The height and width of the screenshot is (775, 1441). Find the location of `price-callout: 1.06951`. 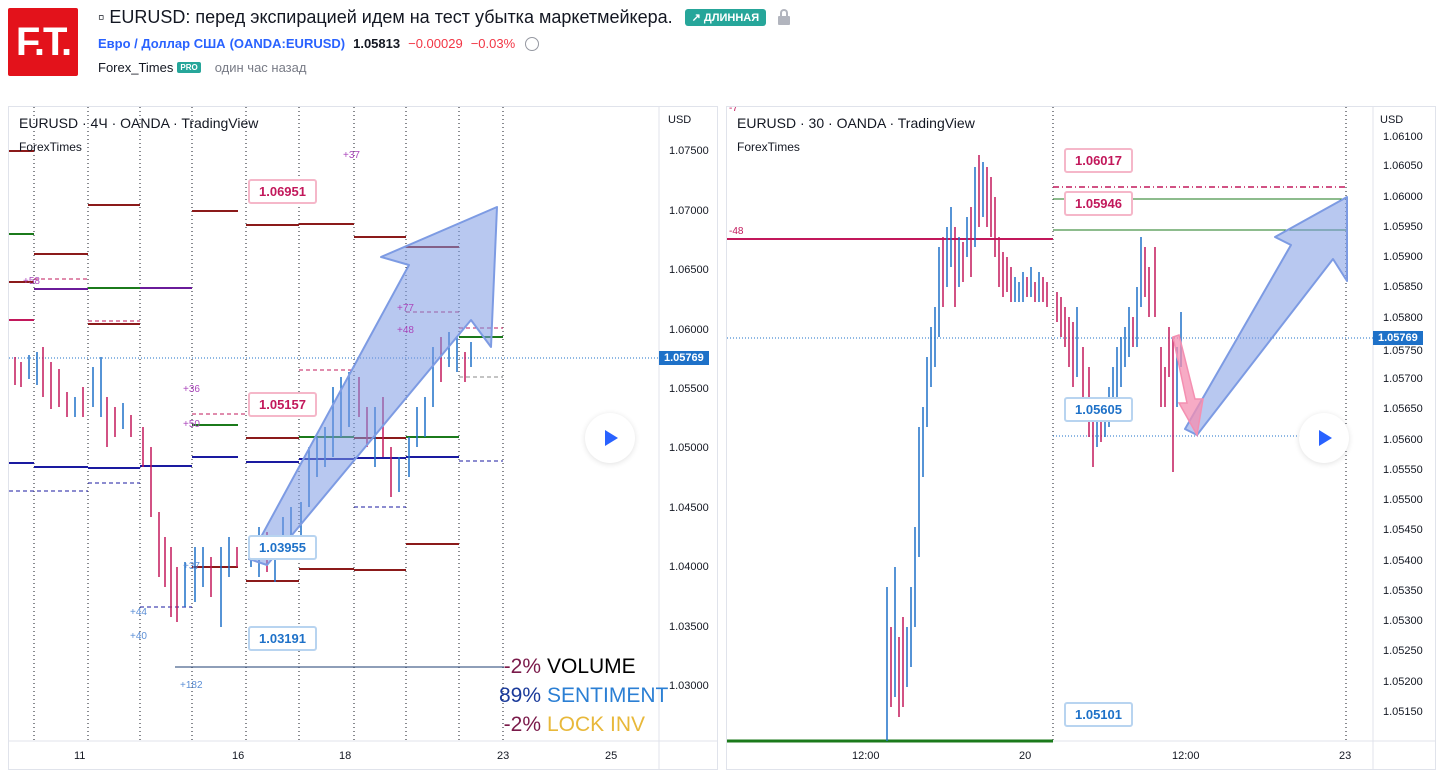

price-callout: 1.06951 is located at coordinates (282, 191).